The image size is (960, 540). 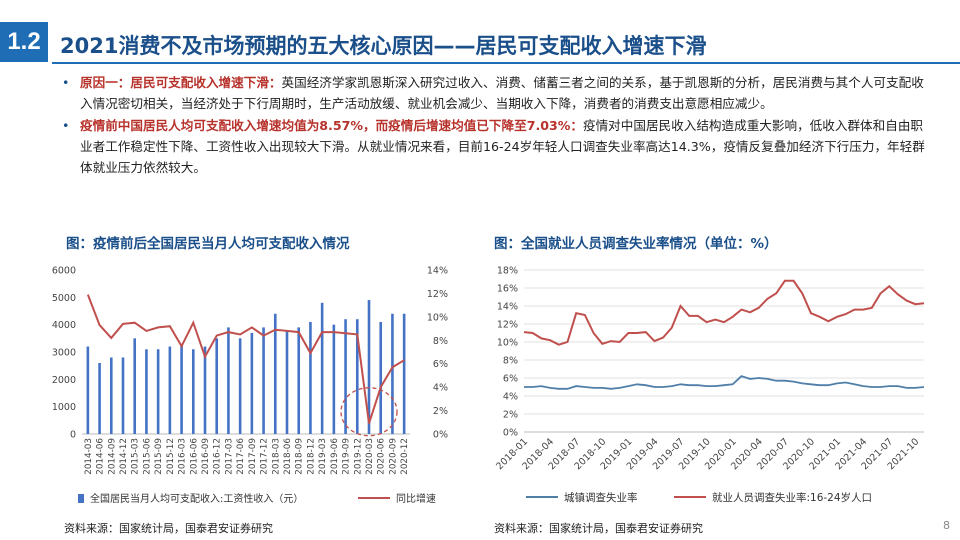 I want to click on x-tick-label: 2016-06, so click(x=194, y=456).